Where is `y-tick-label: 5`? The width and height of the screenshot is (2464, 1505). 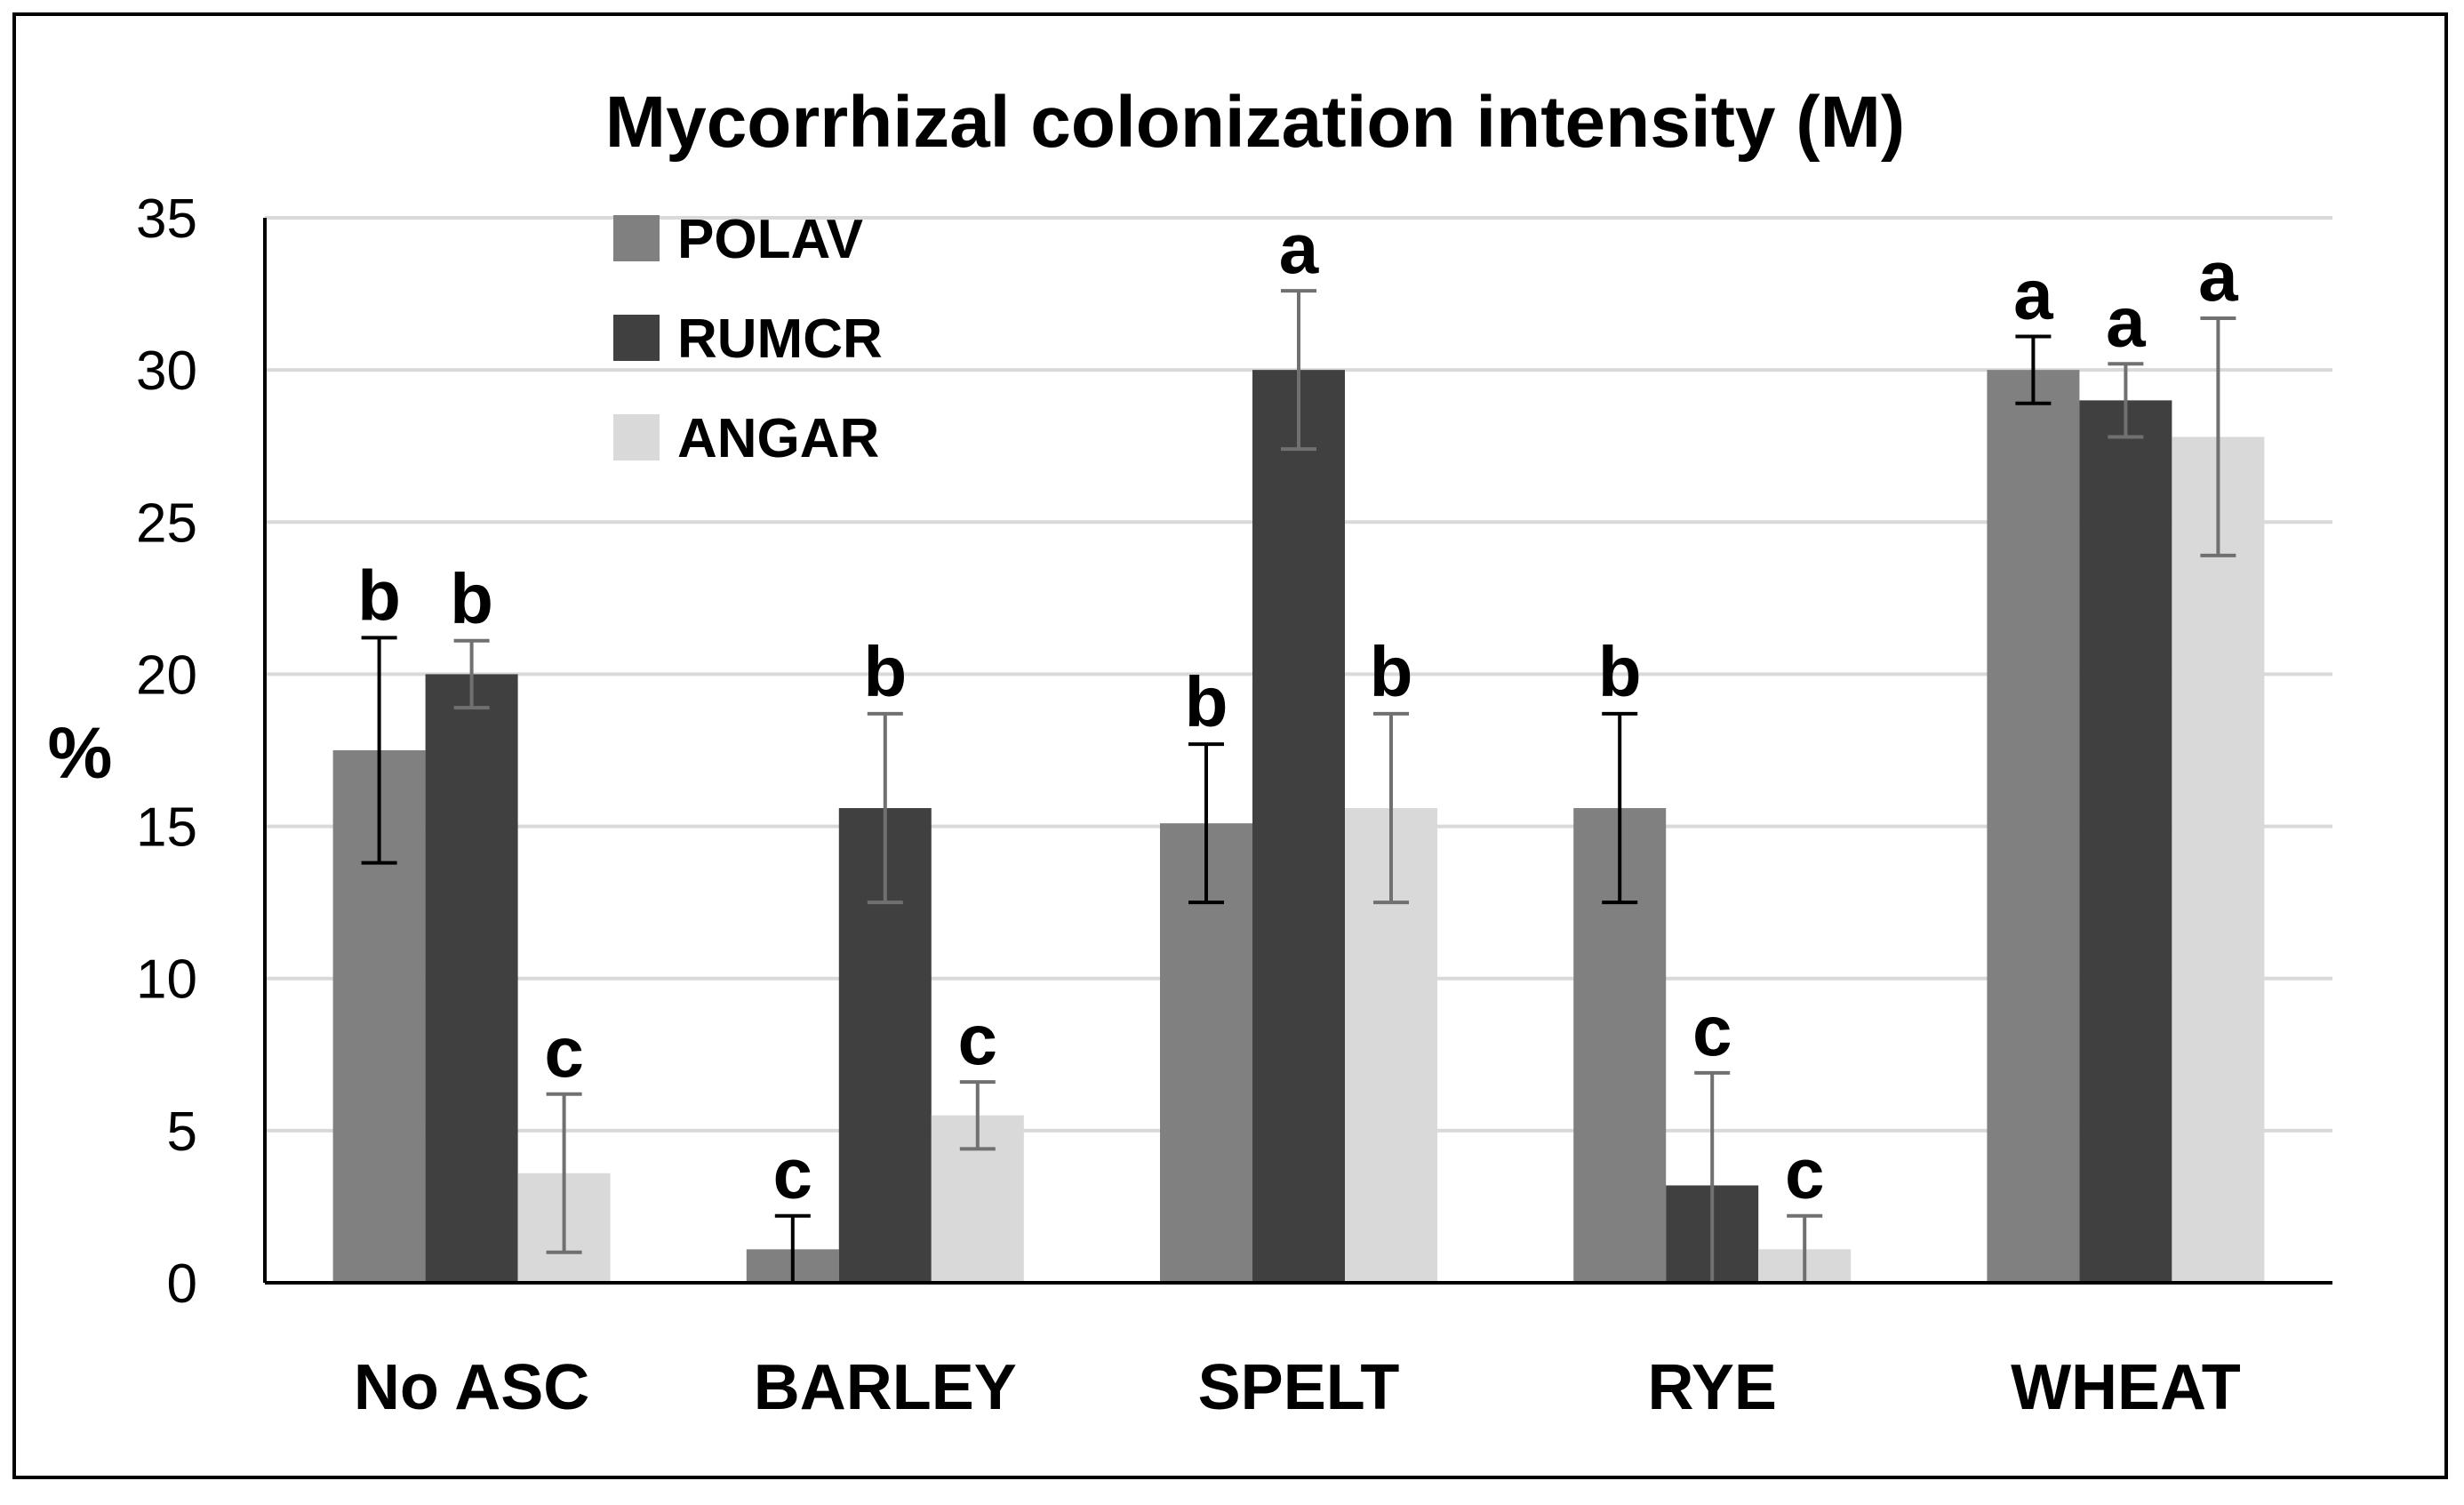 y-tick-label: 5 is located at coordinates (182, 1132).